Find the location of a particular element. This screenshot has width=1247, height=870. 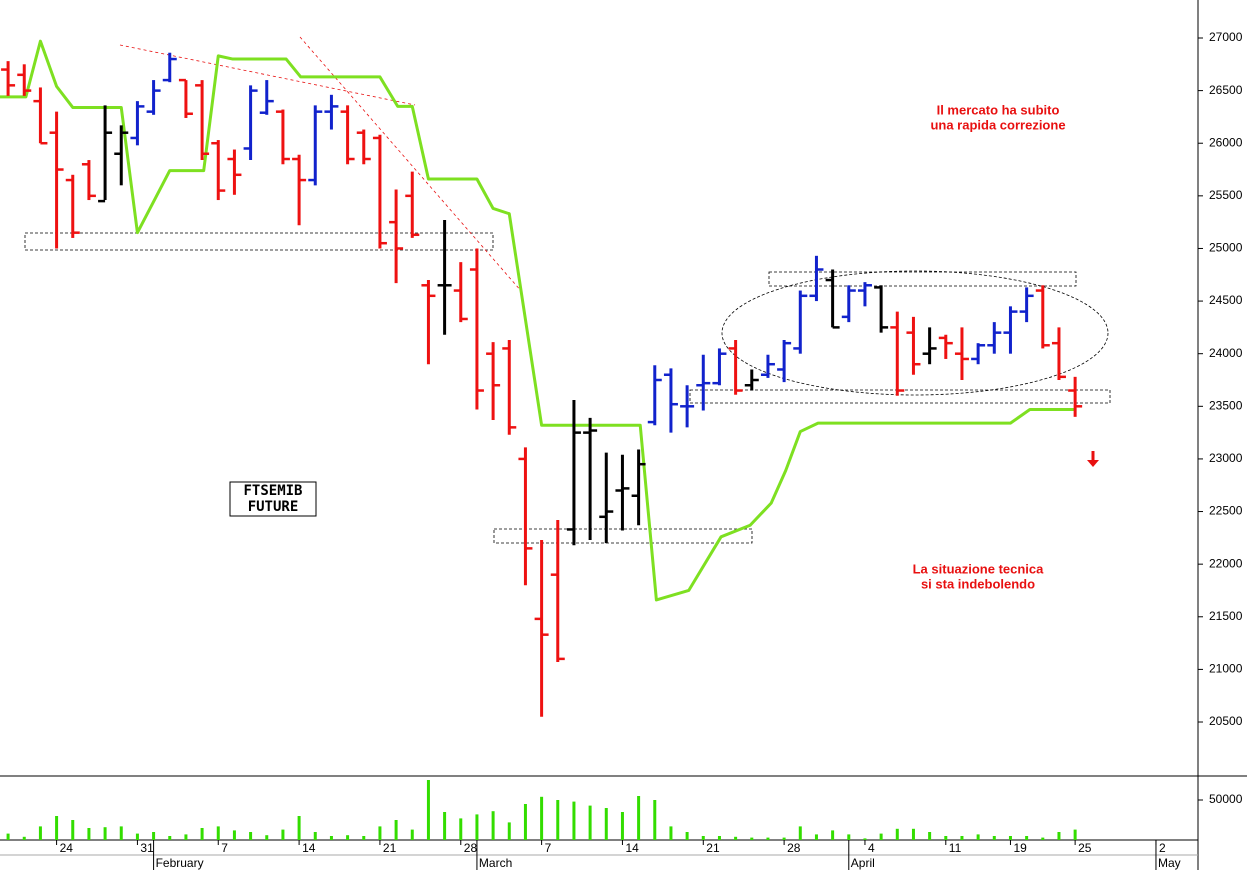

y-tick-label: 20500 is located at coordinates (1226, 721).